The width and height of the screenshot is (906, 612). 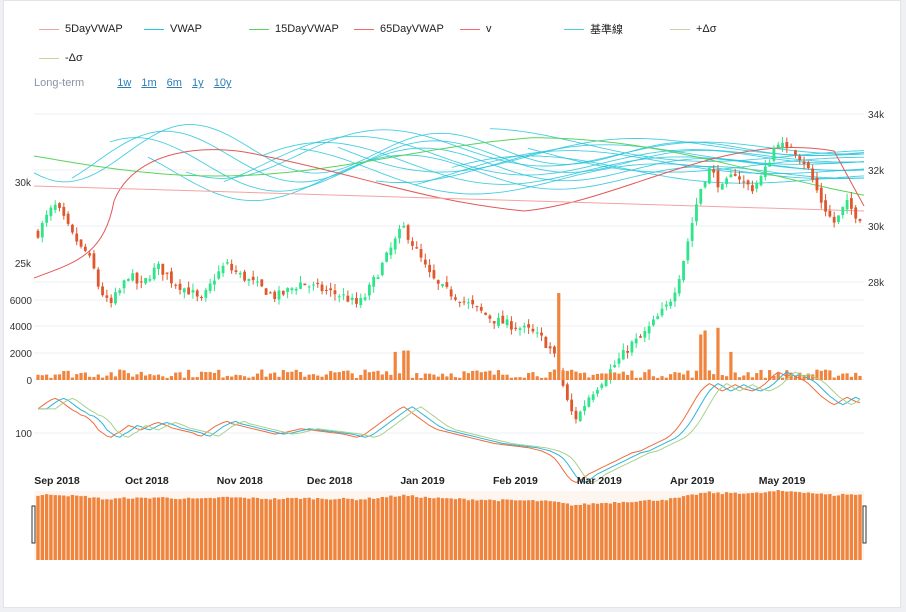 What do you see at coordinates (601, 155) in the screenshot?
I see `vwap-line` at bounding box center [601, 155].